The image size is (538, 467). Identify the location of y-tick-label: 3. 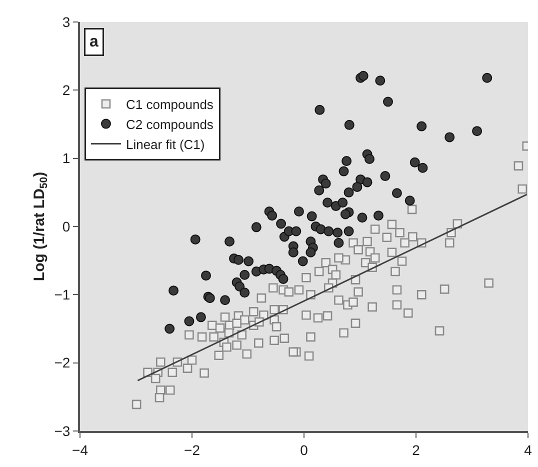
(66, 22).